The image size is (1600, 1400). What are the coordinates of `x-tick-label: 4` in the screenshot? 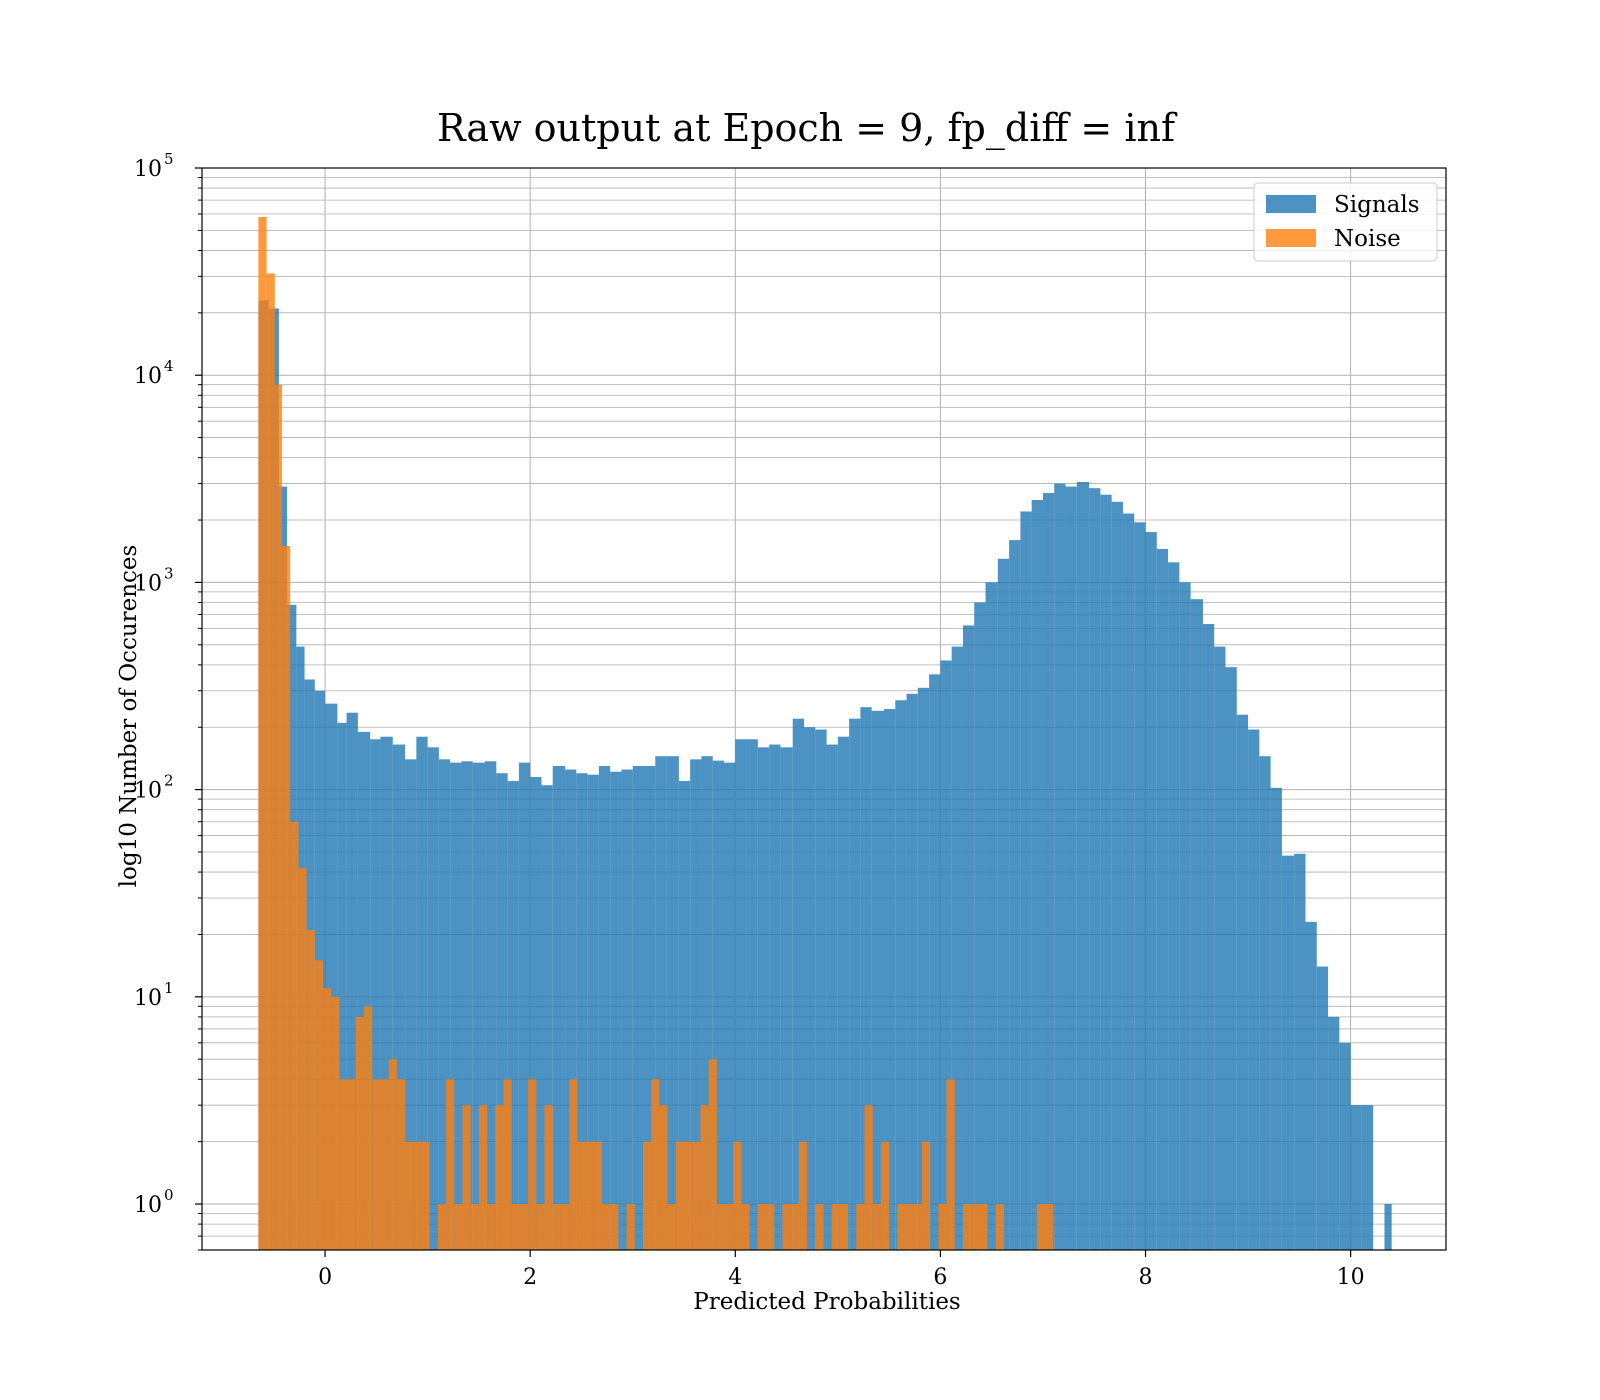 It's located at (735, 1277).